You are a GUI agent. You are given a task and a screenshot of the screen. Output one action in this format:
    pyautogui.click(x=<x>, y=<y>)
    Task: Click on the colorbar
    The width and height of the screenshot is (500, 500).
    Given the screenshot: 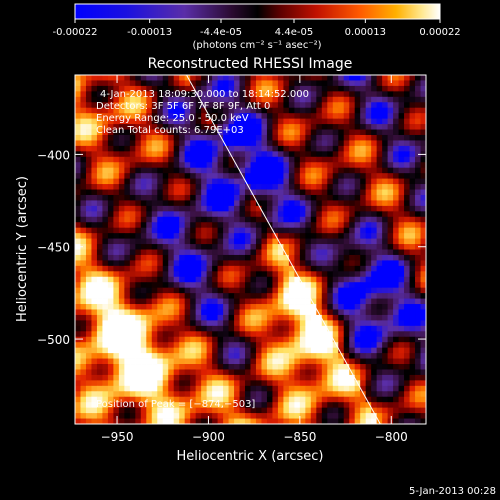 What is the action you would take?
    pyautogui.click(x=257, y=11)
    